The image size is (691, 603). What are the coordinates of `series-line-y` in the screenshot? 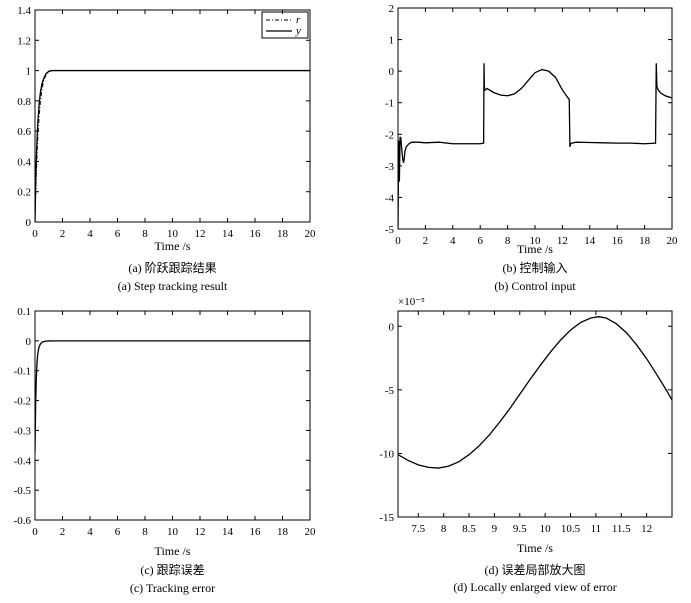 It's located at (172, 145).